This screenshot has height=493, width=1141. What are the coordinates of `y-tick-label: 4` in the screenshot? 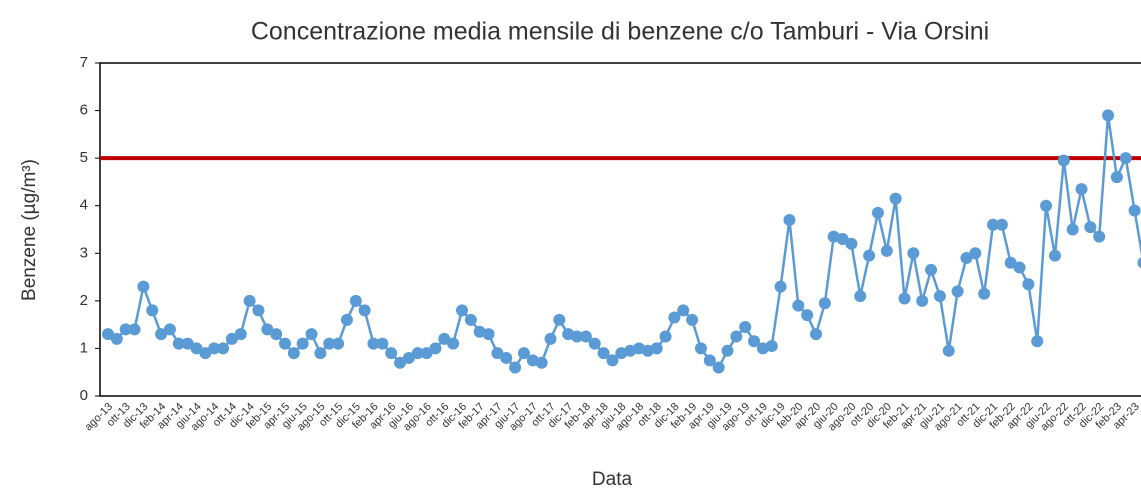 It's located at (84, 205).